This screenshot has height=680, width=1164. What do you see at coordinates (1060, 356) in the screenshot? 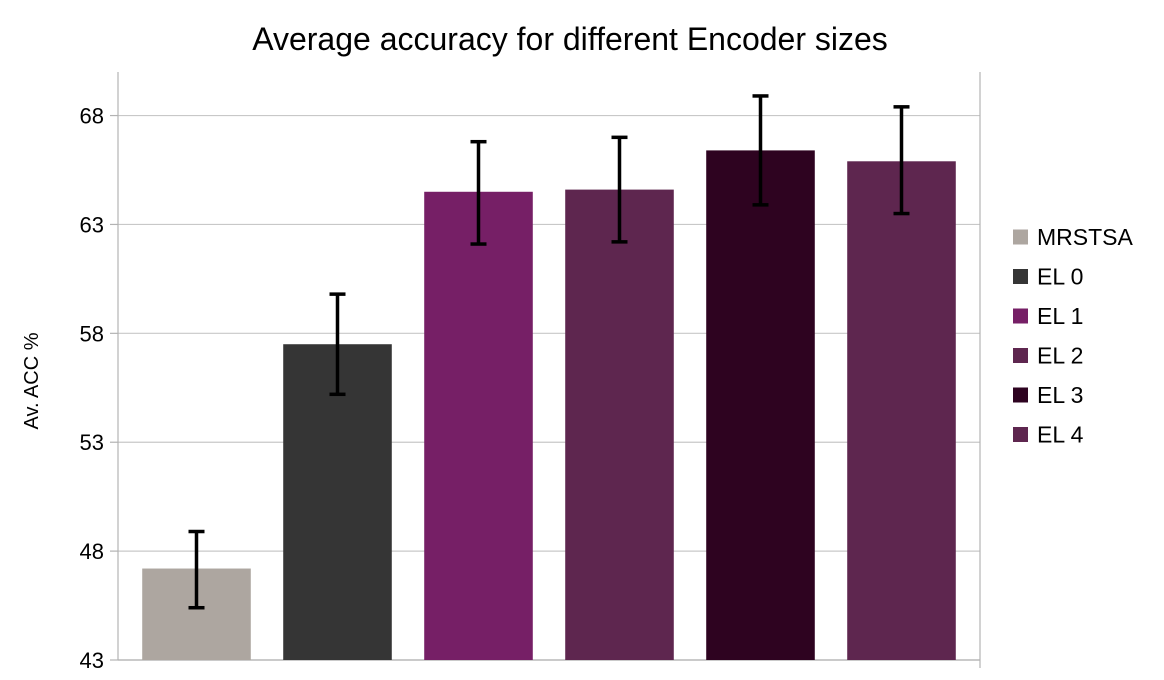
I see `legend-label: EL 2` at bounding box center [1060, 356].